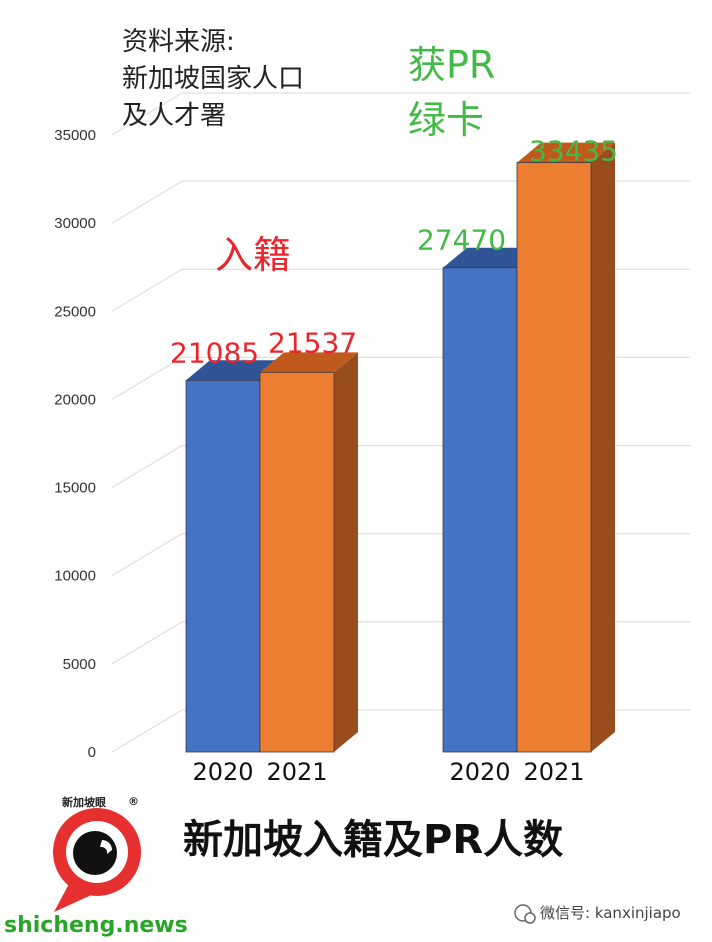 The height and width of the screenshot is (942, 712). I want to click on chart-title: 新加坡入籍及PR人数, so click(373, 840).